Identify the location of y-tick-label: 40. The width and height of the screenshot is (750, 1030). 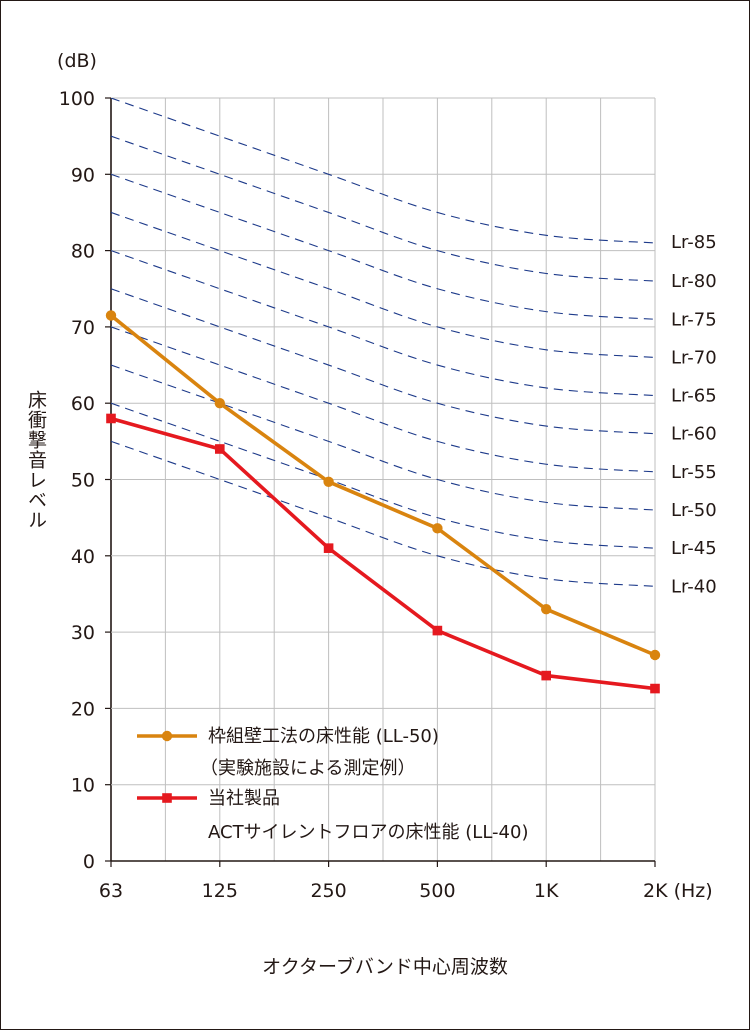
(83, 557).